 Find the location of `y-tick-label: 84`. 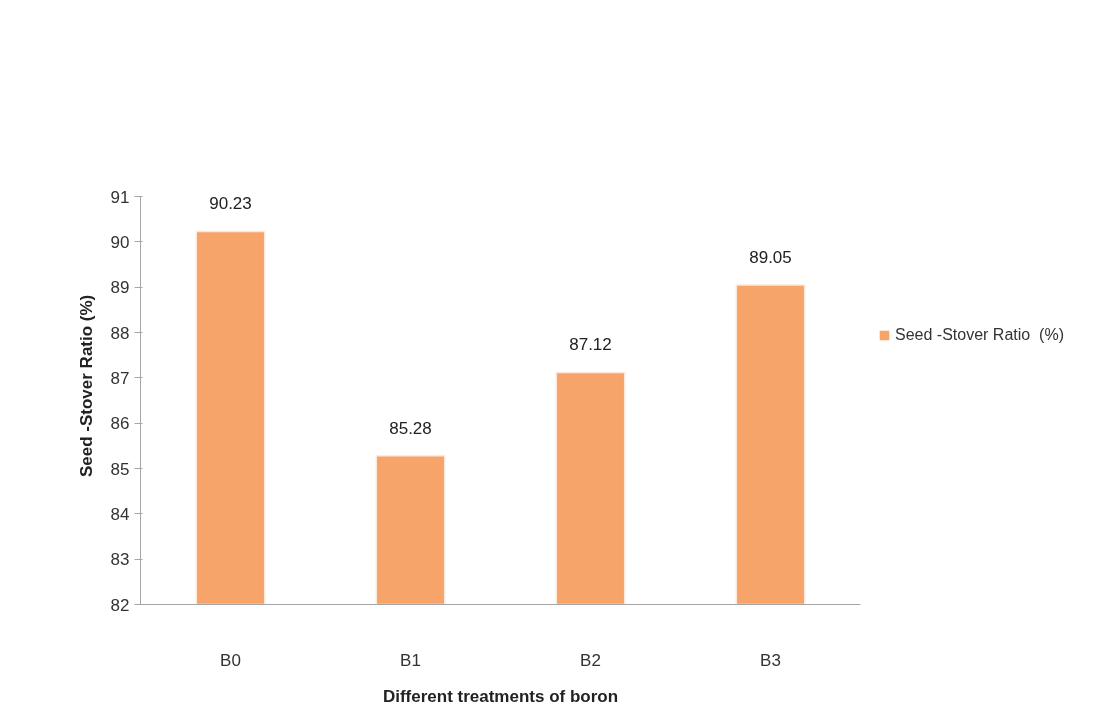

y-tick-label: 84 is located at coordinates (120, 514).